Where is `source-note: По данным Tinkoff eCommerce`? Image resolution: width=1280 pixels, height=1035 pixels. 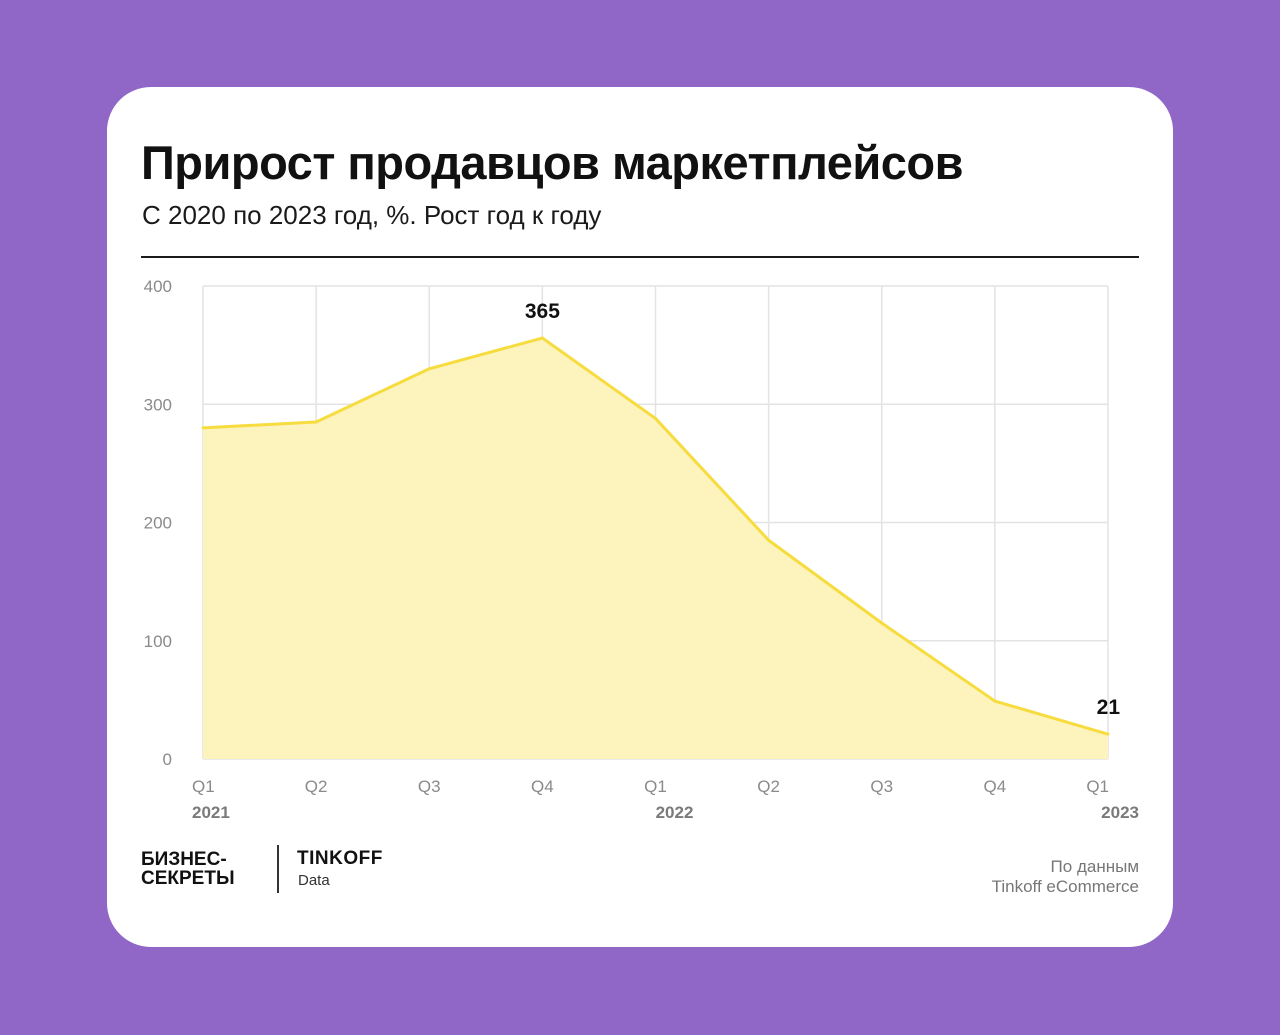
source-note: По данным Tinkoff eCommerce is located at coordinates (1065, 877).